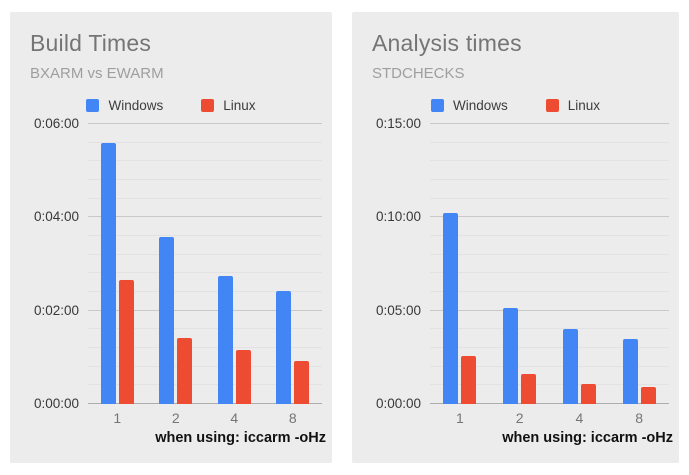  What do you see at coordinates (398, 310) in the screenshot?
I see `y-axis-tick-label: 0:05:00` at bounding box center [398, 310].